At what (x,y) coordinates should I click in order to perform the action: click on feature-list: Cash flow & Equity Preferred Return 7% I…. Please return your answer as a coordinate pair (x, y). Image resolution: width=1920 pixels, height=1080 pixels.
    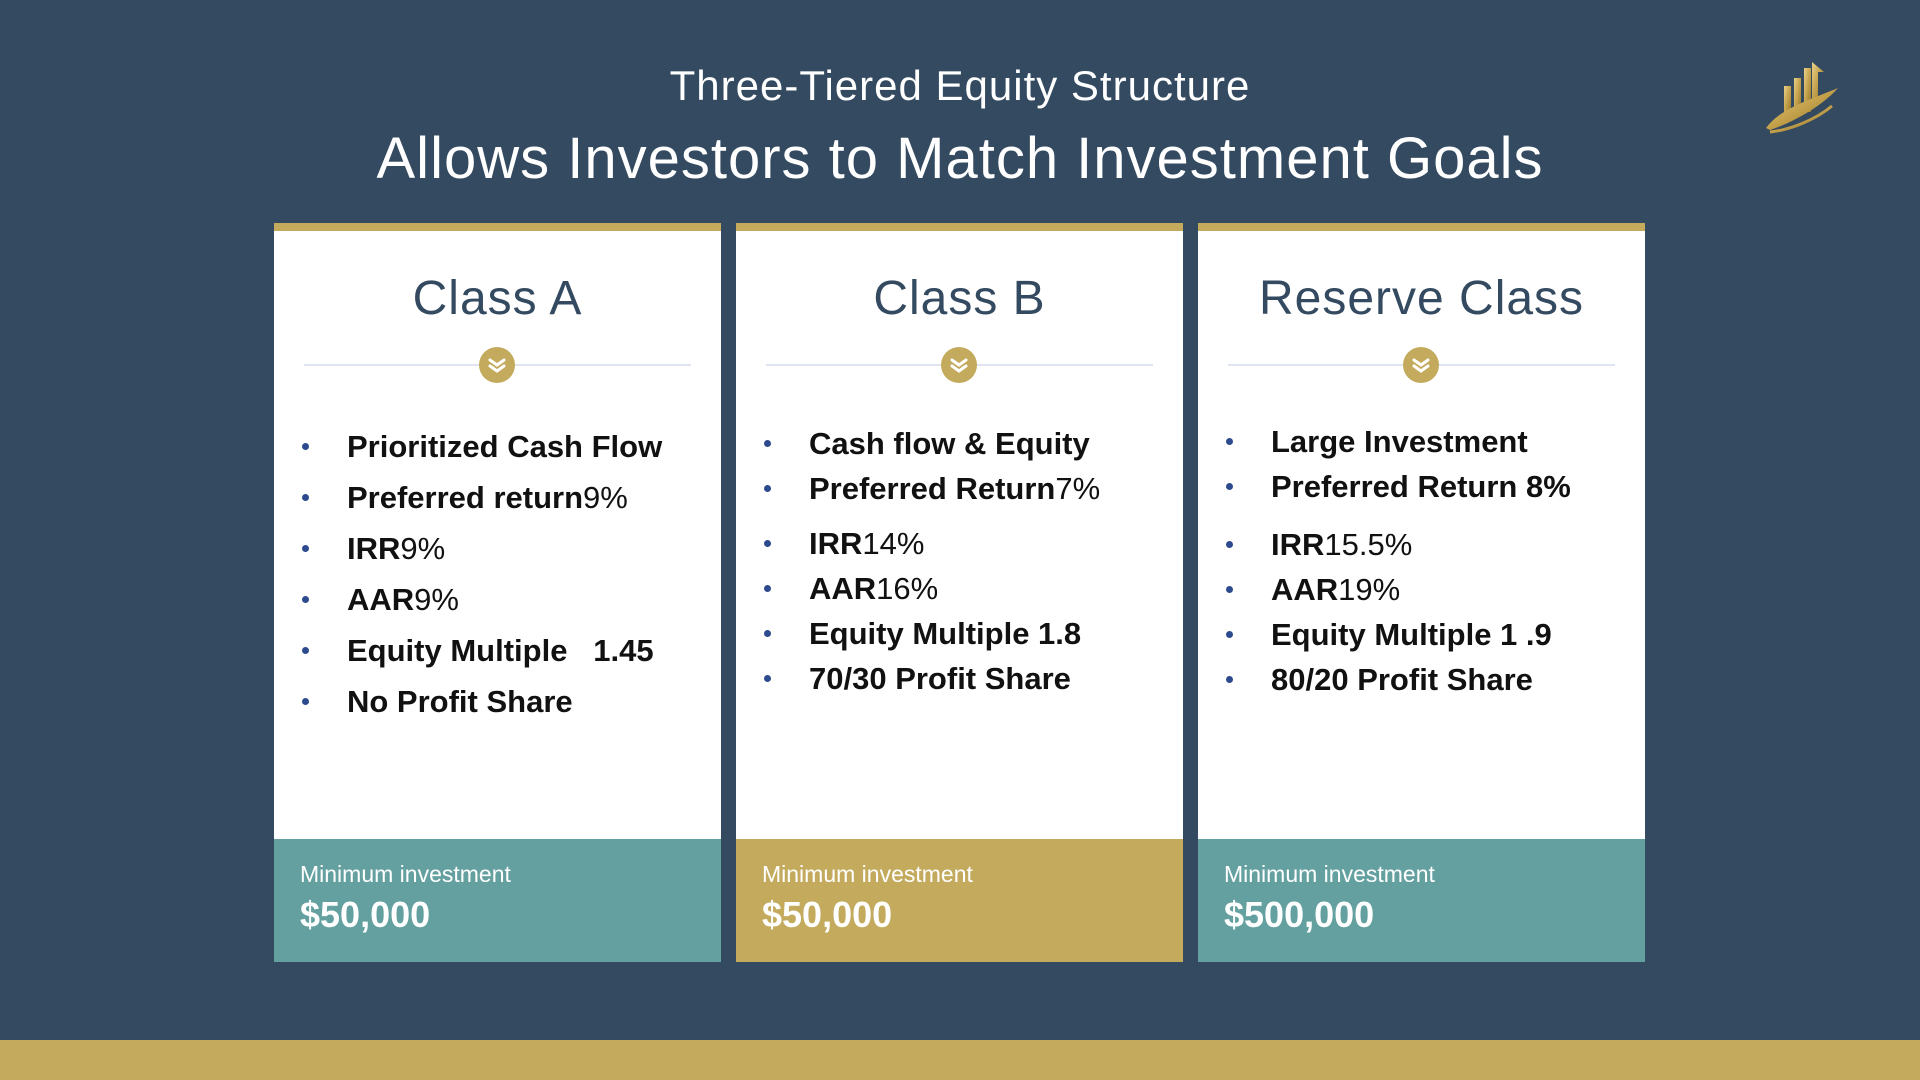
    Looking at the image, I should click on (969, 561).